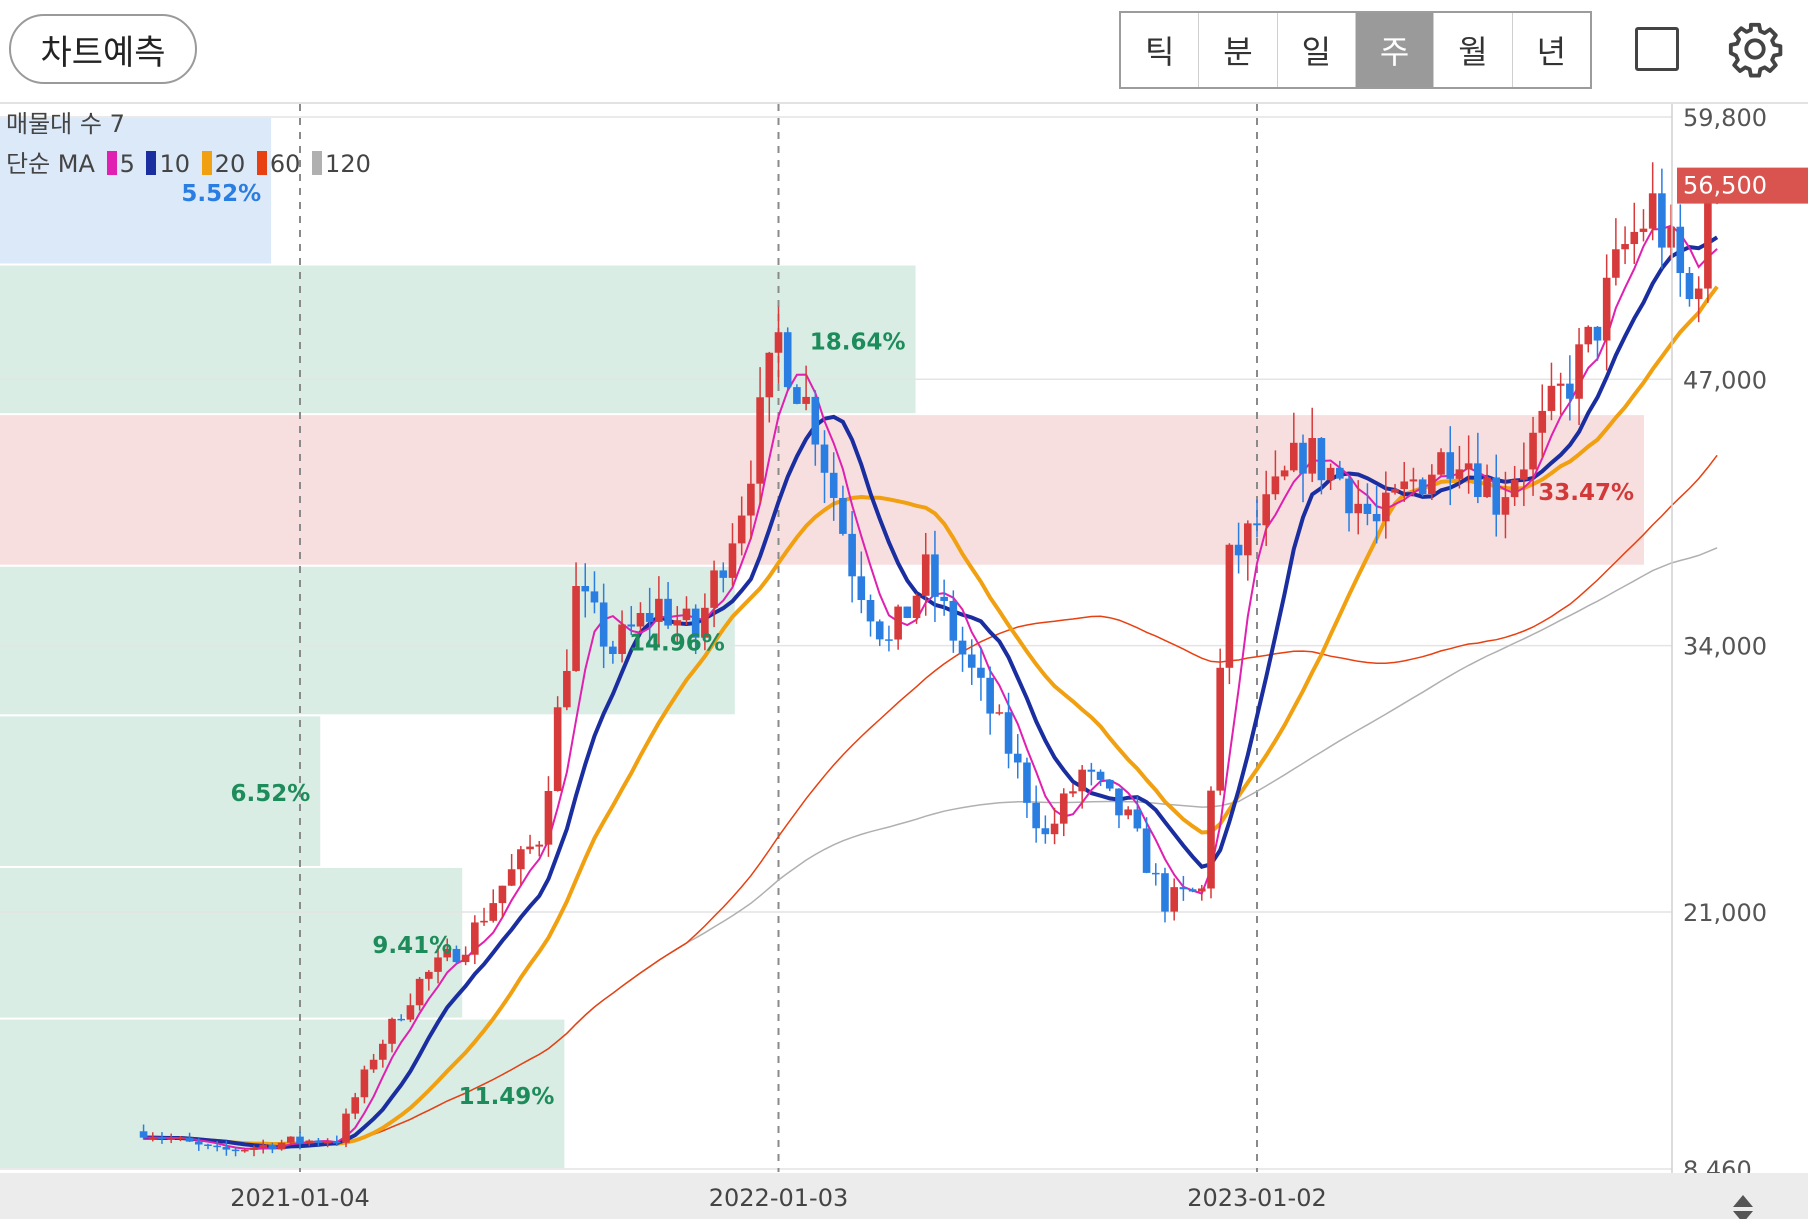  Describe the element at coordinates (1551, 50) in the screenshot. I see `tab-year: 년` at that location.